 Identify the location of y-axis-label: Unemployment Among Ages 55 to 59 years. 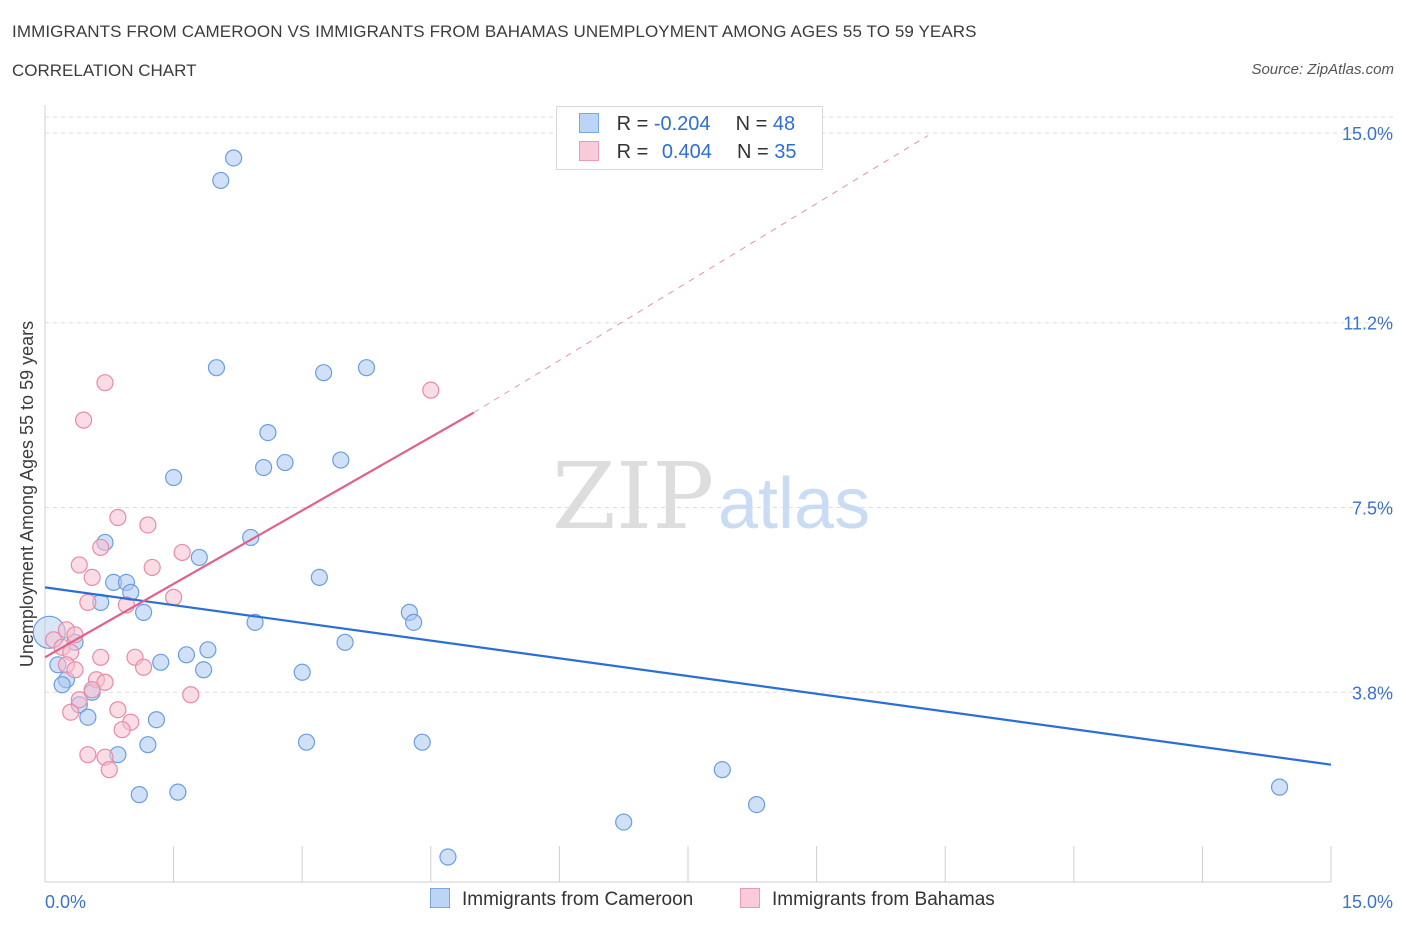
(27, 494).